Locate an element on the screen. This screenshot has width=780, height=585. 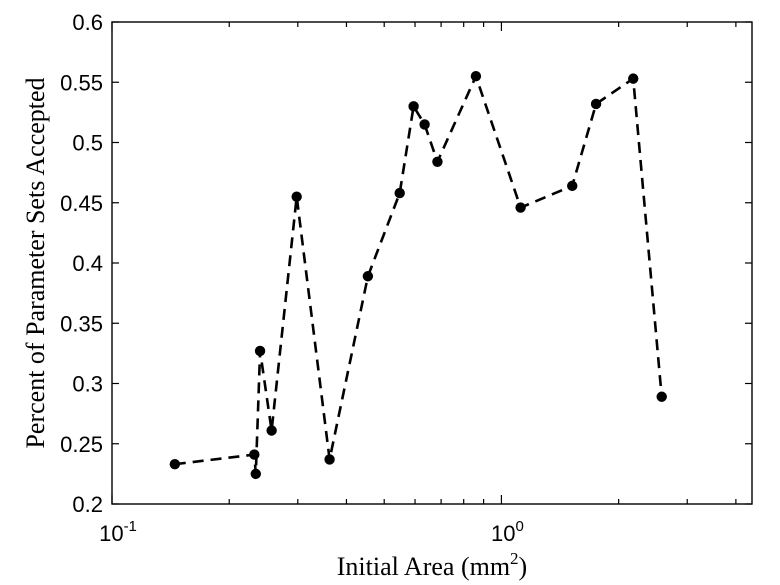
y-tick-label: 0.5 is located at coordinates (87, 143).